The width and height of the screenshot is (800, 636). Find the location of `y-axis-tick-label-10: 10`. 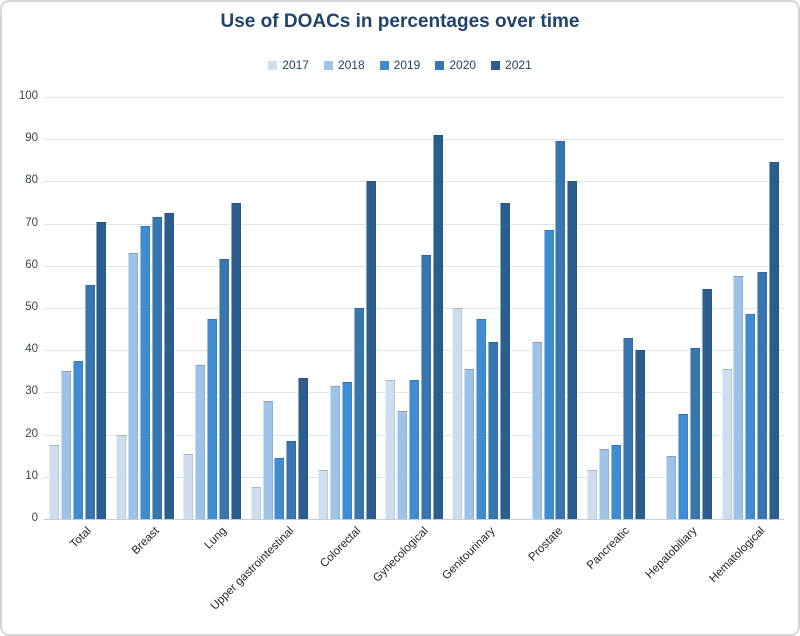

y-axis-tick-label-10: 10 is located at coordinates (31, 475).